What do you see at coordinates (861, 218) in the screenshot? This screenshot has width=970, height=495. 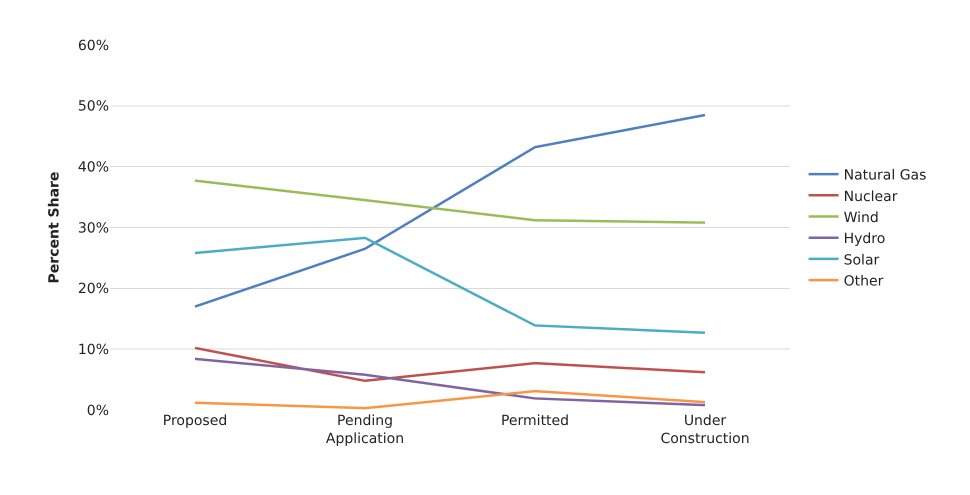 I see `legend-label: Wind` at bounding box center [861, 218].